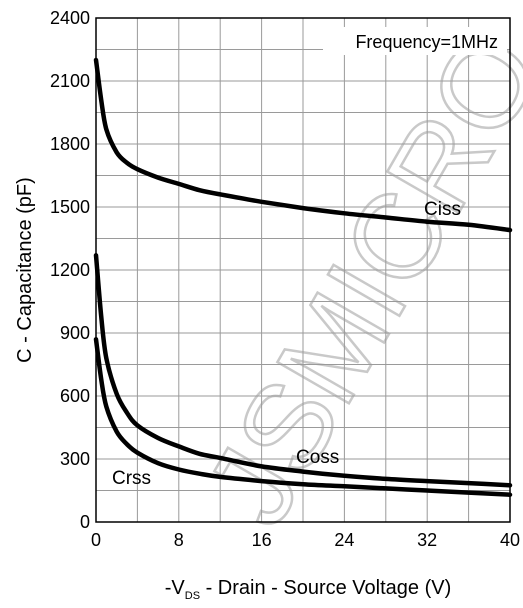 This screenshot has height=608, width=523. Describe the element at coordinates (70, 207) in the screenshot. I see `y-tick-label: 1500` at that location.